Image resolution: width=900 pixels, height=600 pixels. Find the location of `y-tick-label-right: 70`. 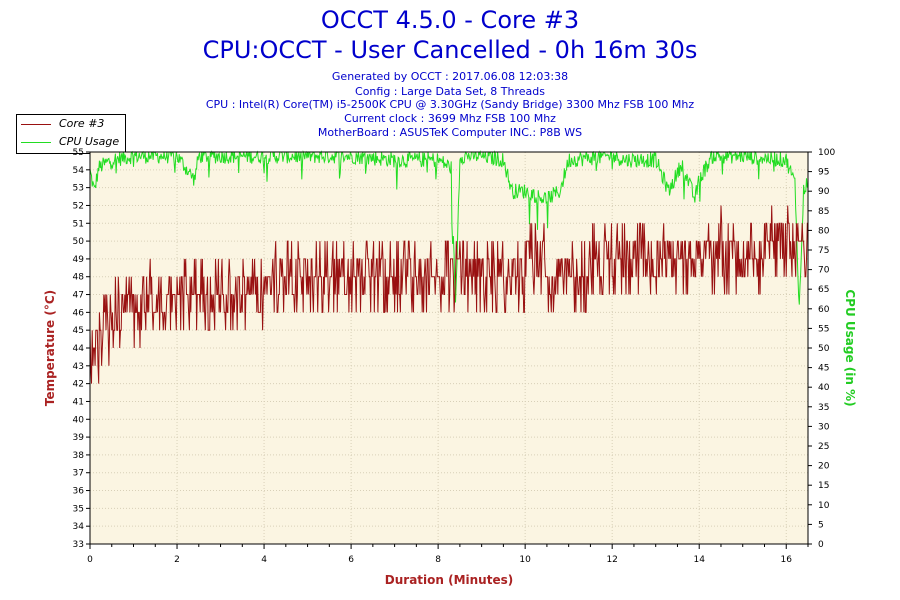

y-tick-label-right: 70 is located at coordinates (824, 271).